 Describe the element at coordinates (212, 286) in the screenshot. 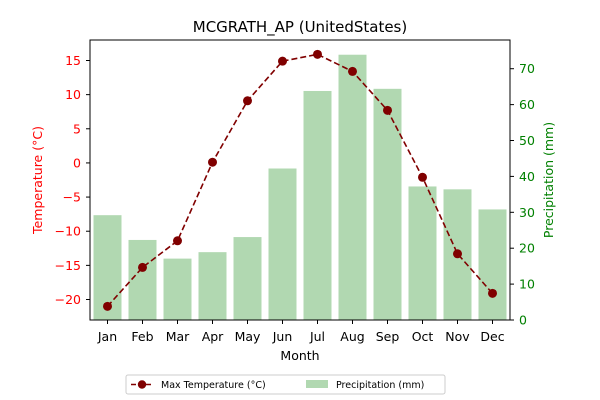

I see `precipitation-bar-apr` at that location.